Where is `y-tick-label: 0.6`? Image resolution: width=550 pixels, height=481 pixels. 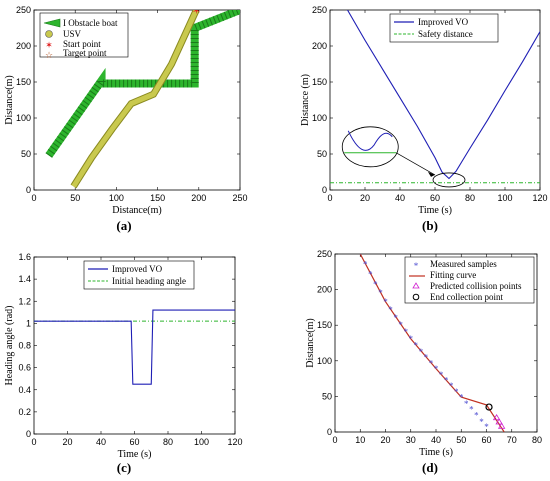 y-tick-label: 0.6 is located at coordinates (24, 368).